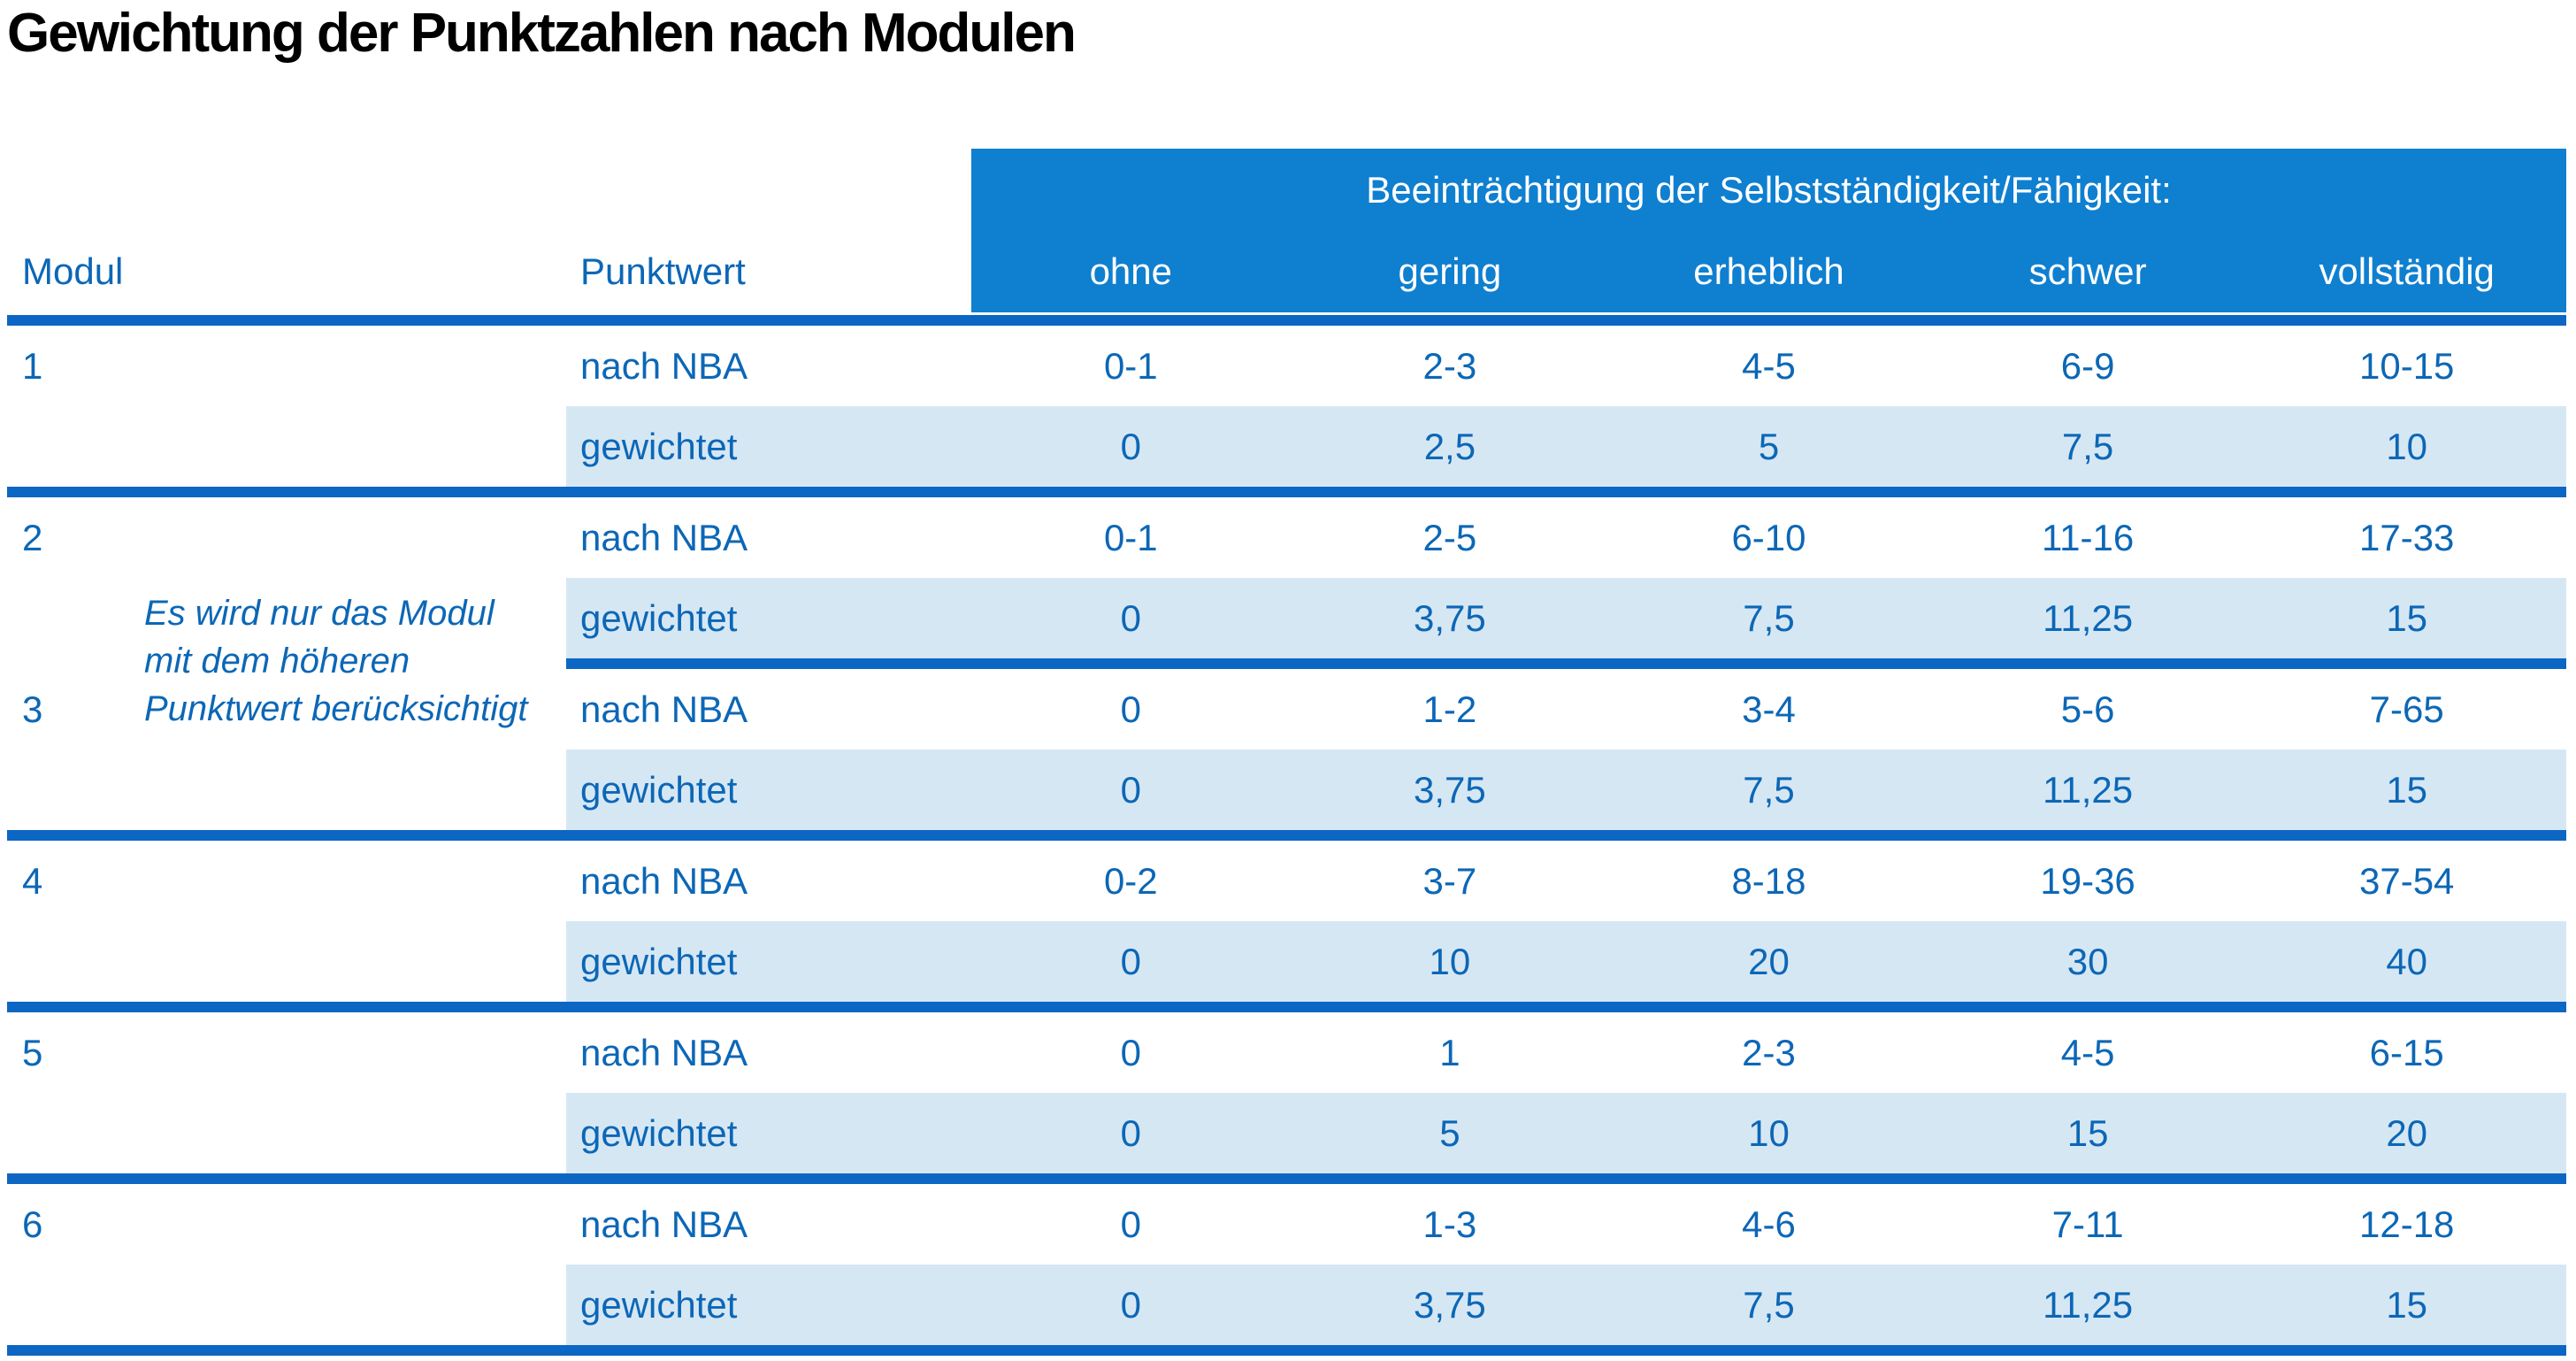 This screenshot has width=2576, height=1361. Describe the element at coordinates (286, 1052) in the screenshot. I see `module-number: 5` at that location.